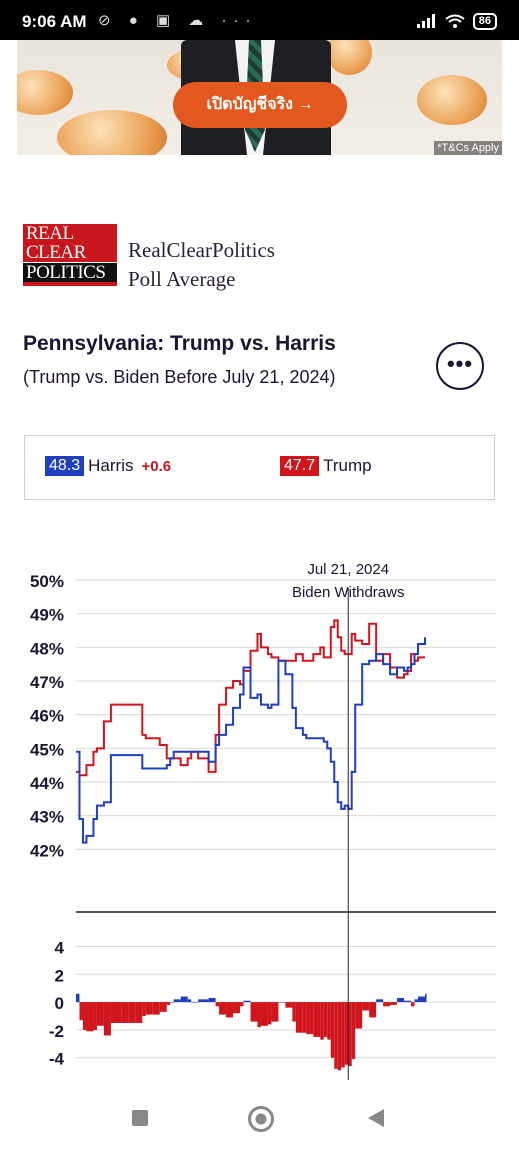 The image size is (519, 1152). Describe the element at coordinates (70, 272) in the screenshot. I see `logo-line: POLITICS` at that location.